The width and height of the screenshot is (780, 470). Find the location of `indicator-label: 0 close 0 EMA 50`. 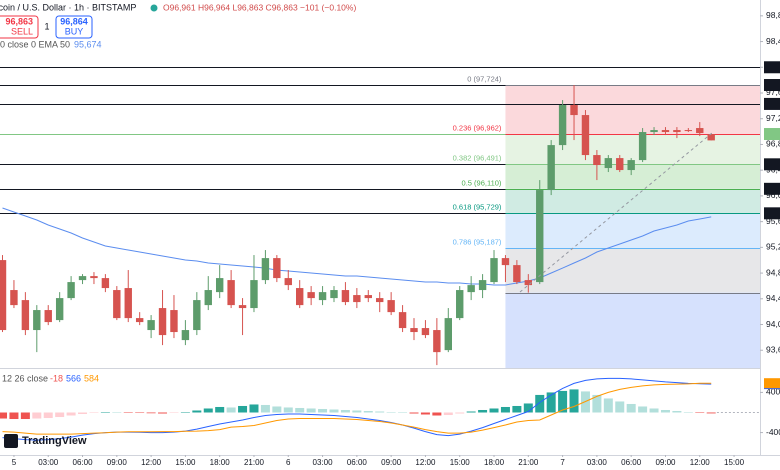

indicator-label: 0 close 0 EMA 50 is located at coordinates (35, 44).